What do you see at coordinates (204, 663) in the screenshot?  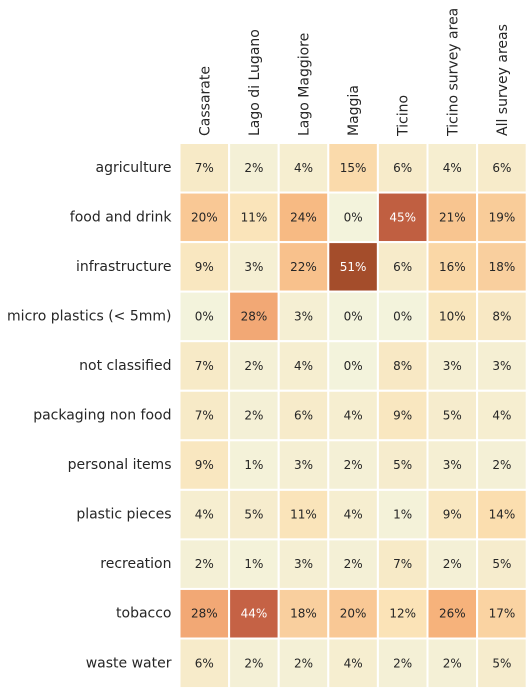 I see `cell-value-label: 6%` at bounding box center [204, 663].